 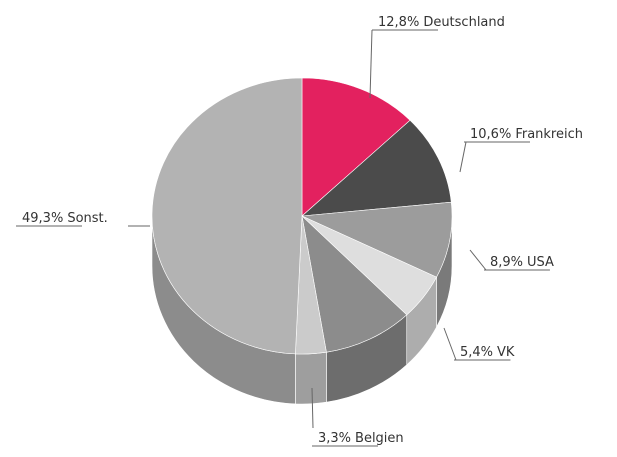 What do you see at coordinates (379, 438) in the screenshot?
I see `slice-category-label: Belgien` at bounding box center [379, 438].